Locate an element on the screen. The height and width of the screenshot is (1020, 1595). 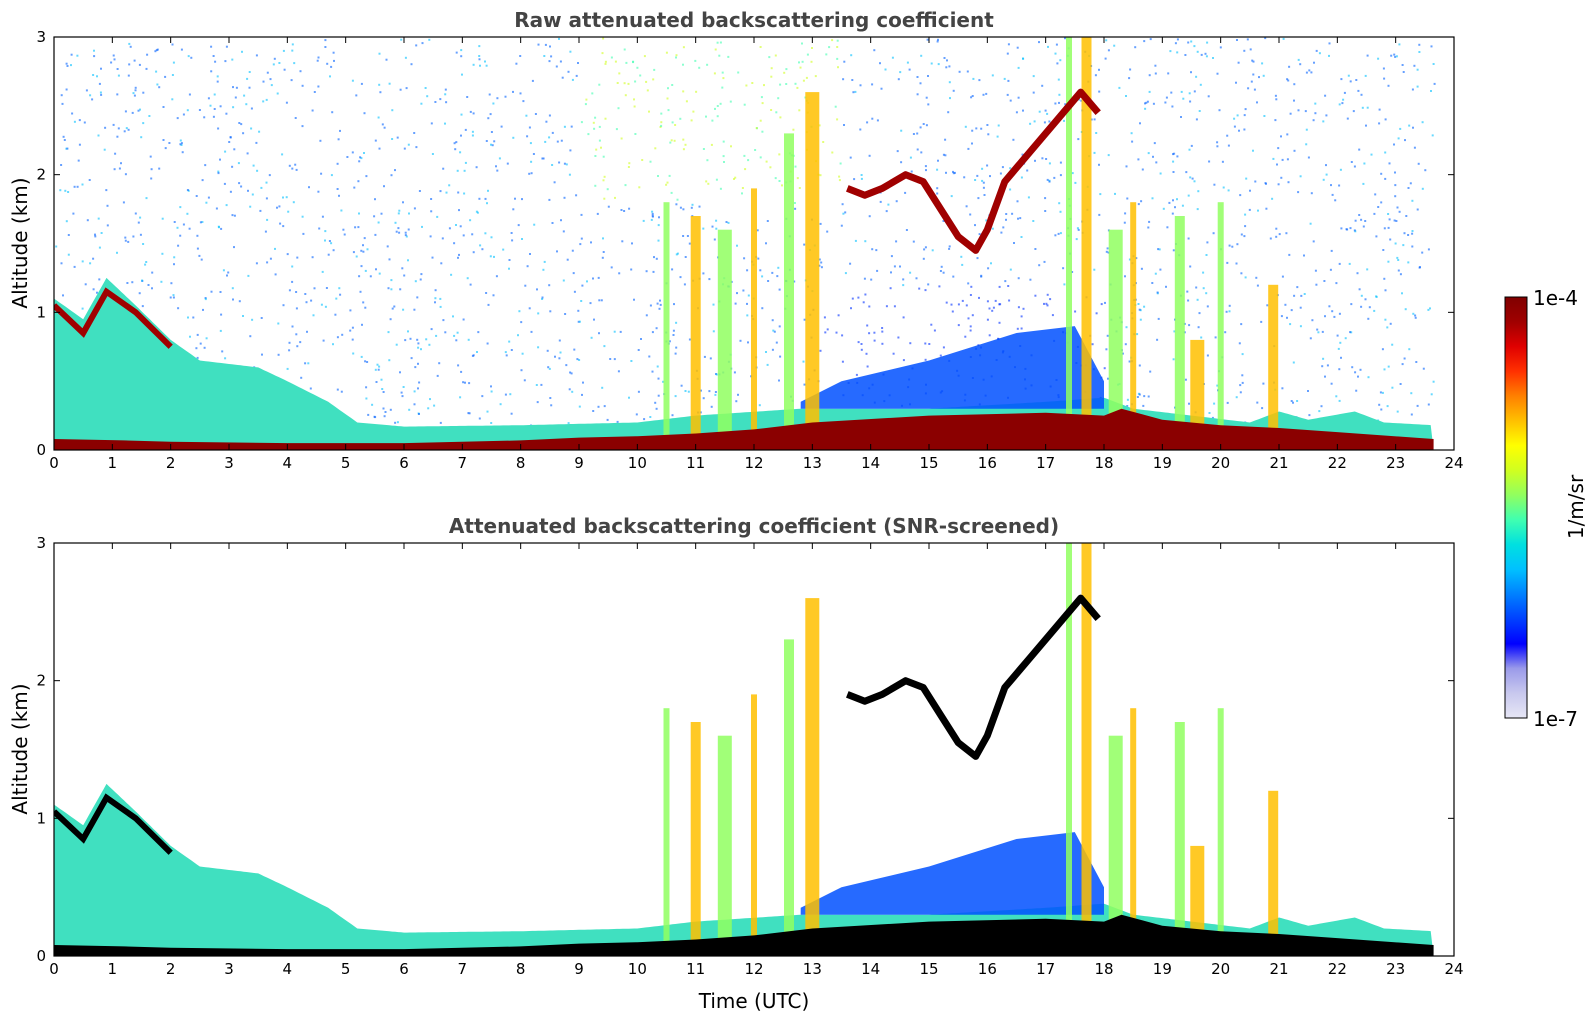
x-axis-label: Time (UTC) is located at coordinates (754, 1001).